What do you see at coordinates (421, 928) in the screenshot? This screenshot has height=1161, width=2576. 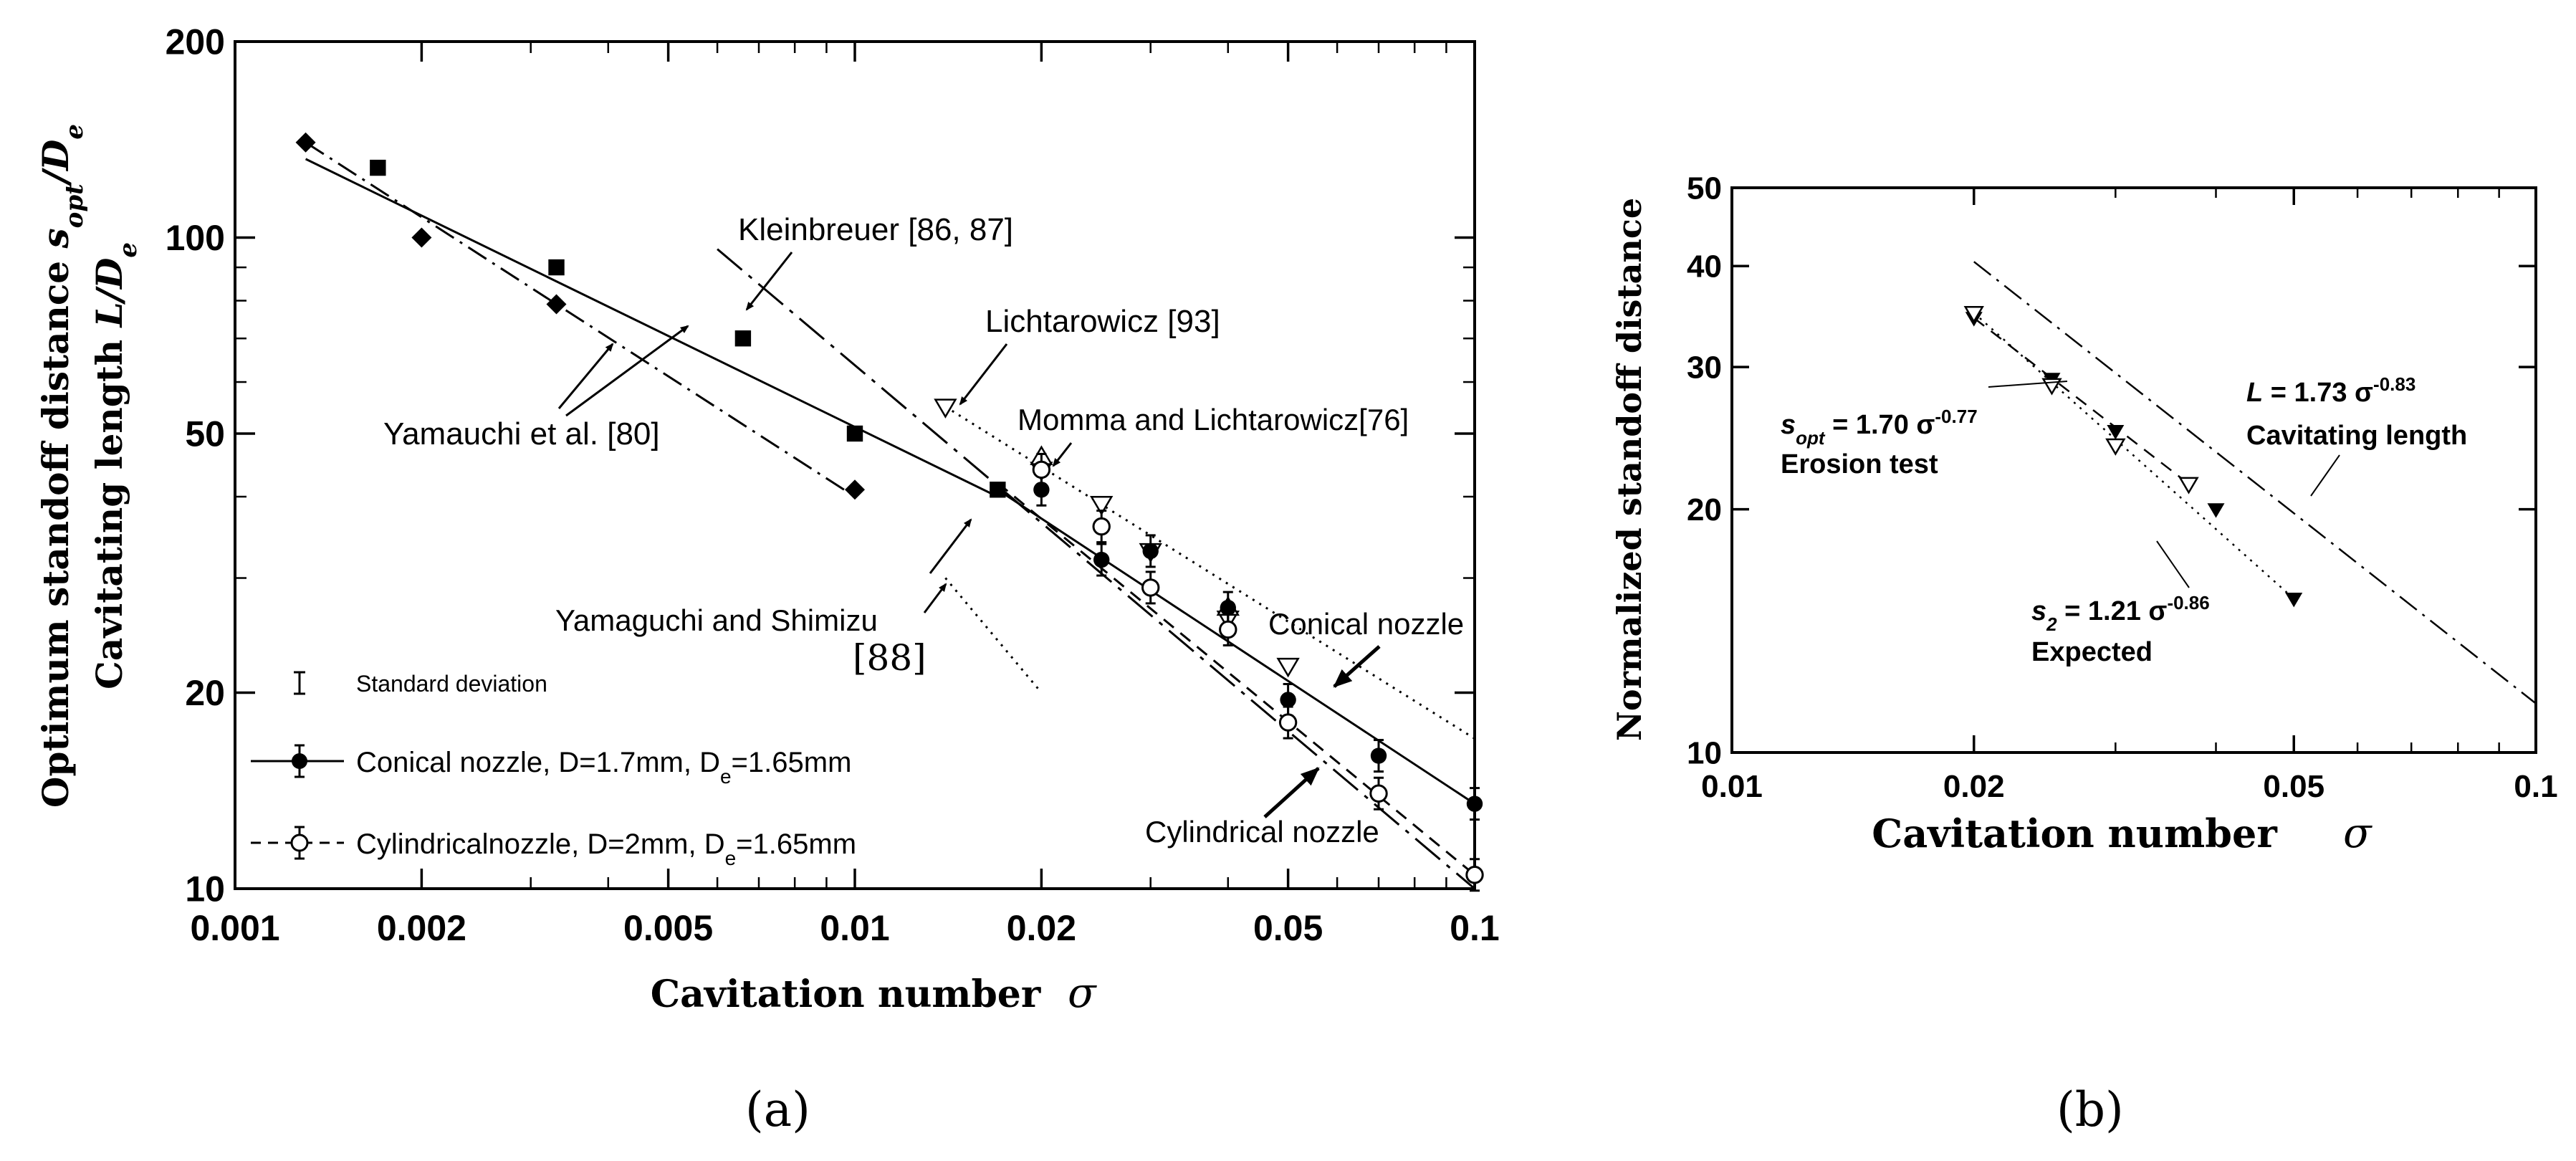 I see `x-tick-label: 0.002` at bounding box center [421, 928].